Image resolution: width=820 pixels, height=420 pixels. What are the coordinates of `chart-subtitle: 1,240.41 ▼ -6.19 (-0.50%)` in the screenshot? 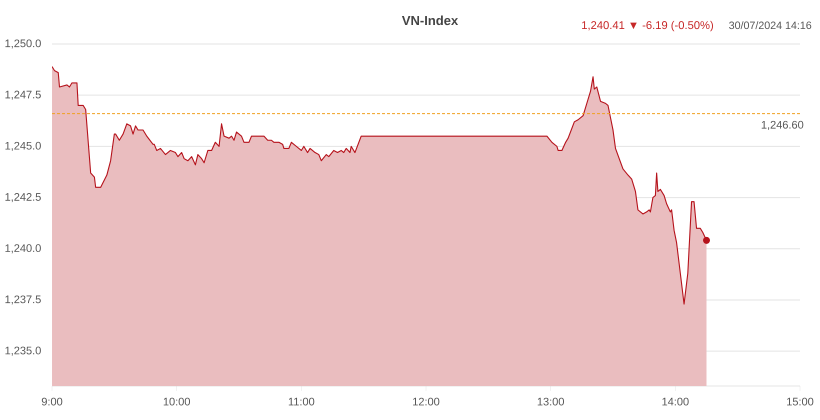 It's located at (648, 26).